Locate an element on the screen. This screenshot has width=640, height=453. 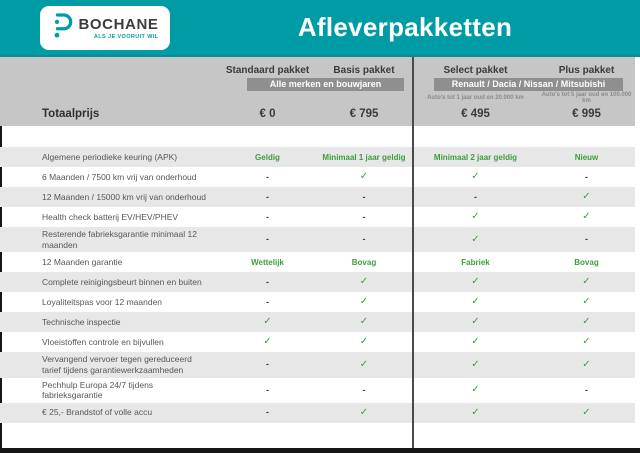
bottom-bar is located at coordinates (320, 450).